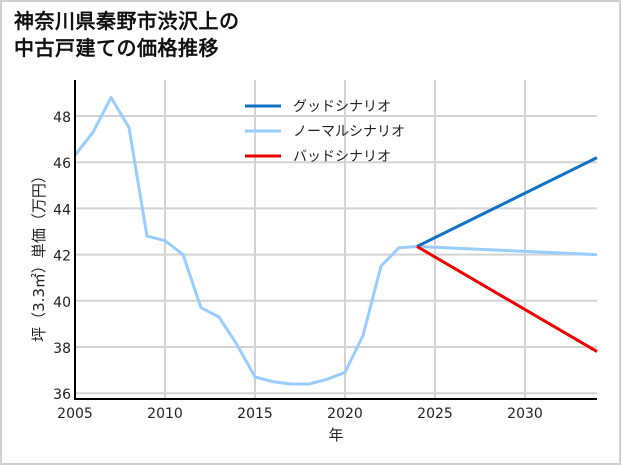 This screenshot has width=621, height=465. What do you see at coordinates (349, 132) in the screenshot?
I see `legend-label: ノーマルシナリオ` at bounding box center [349, 132].